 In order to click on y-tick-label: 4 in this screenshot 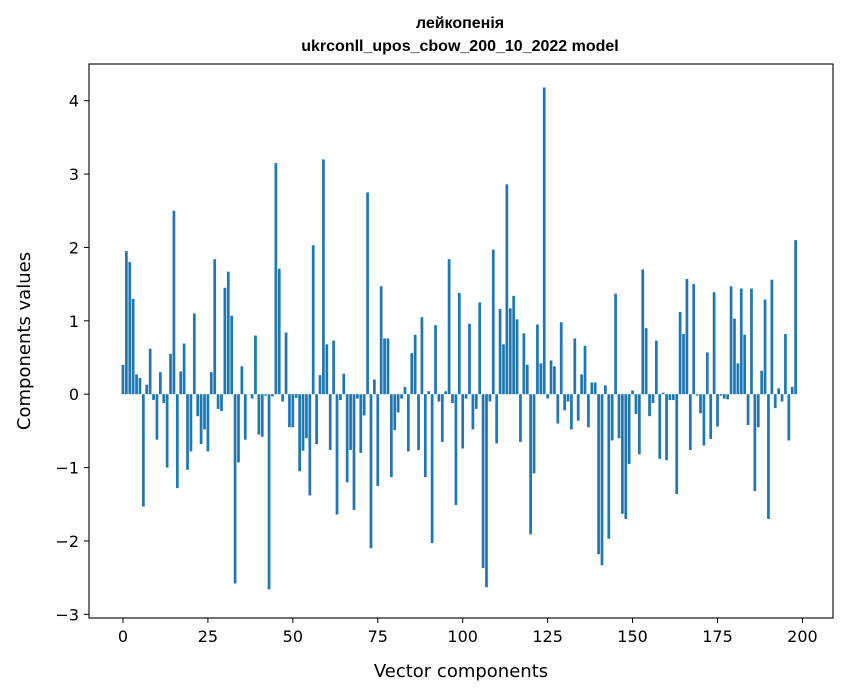, I will do `click(74, 101)`.